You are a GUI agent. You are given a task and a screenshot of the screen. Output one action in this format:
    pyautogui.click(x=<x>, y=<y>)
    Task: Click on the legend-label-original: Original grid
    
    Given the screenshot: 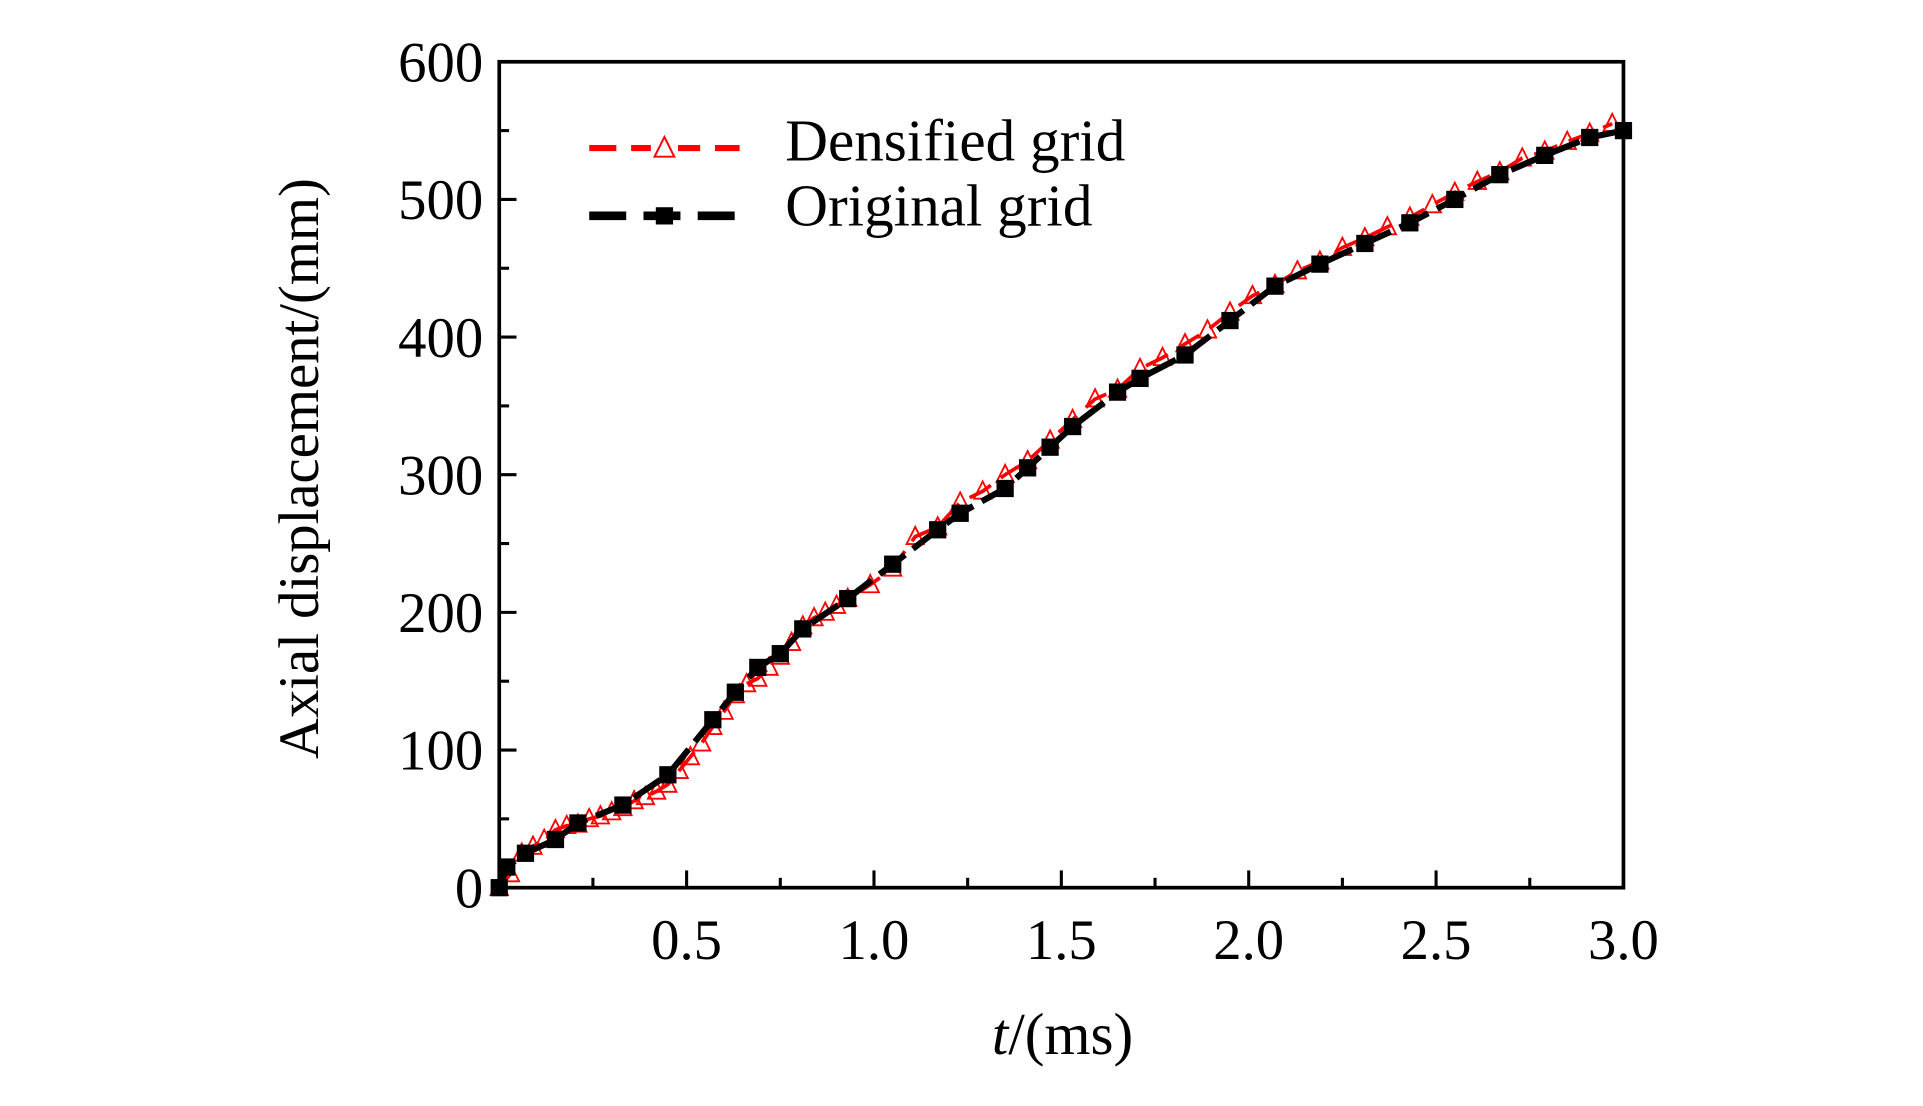 What is the action you would take?
    pyautogui.click(x=938, y=206)
    